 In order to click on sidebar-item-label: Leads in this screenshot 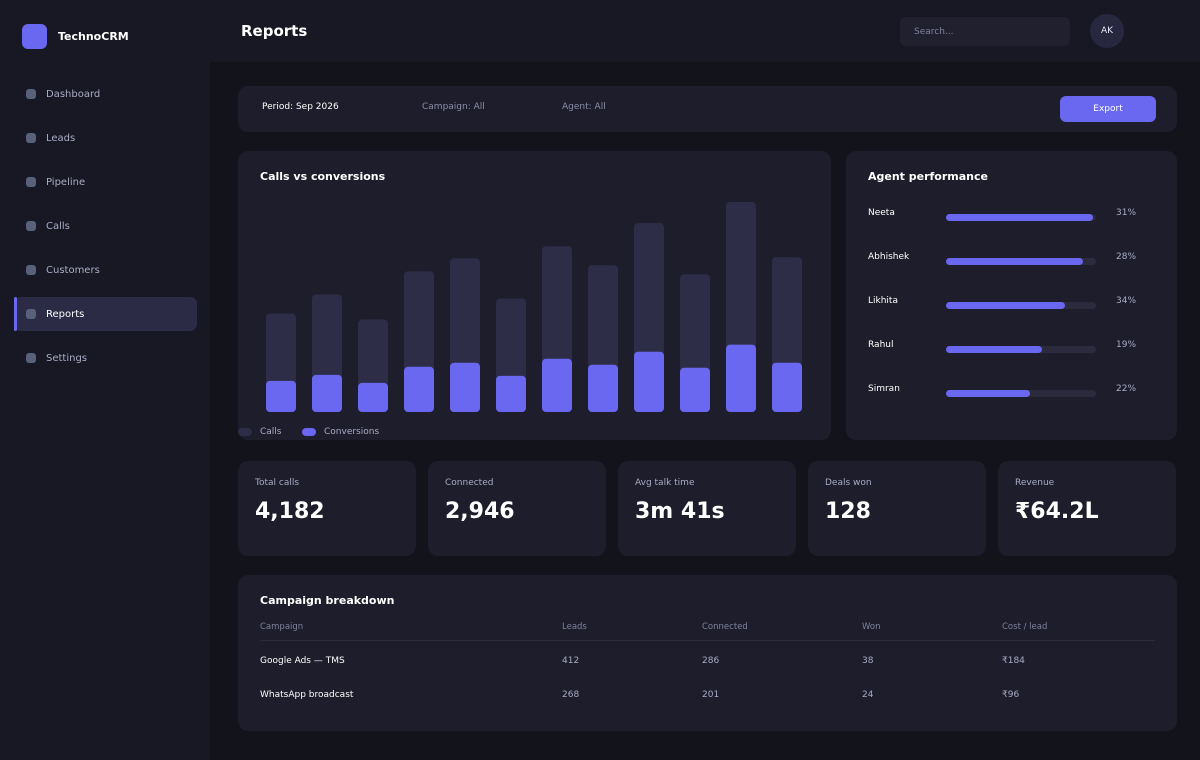, I will do `click(61, 138)`.